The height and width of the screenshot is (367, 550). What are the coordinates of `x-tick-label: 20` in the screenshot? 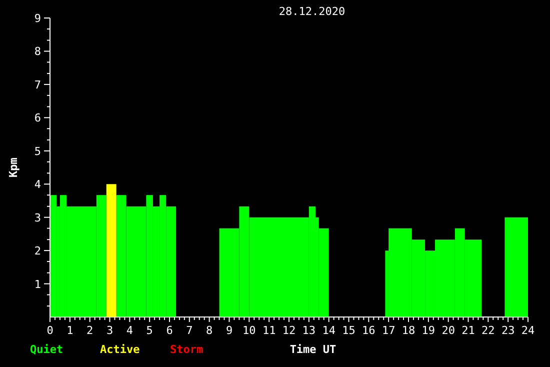 It's located at (448, 330).